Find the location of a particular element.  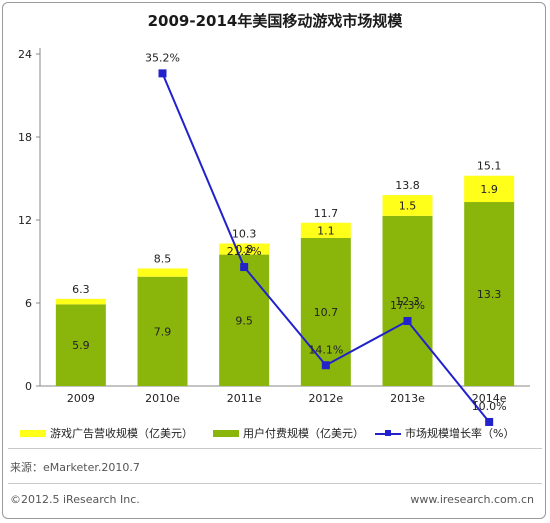

data-label-user-pay: 13.3 is located at coordinates (489, 294).